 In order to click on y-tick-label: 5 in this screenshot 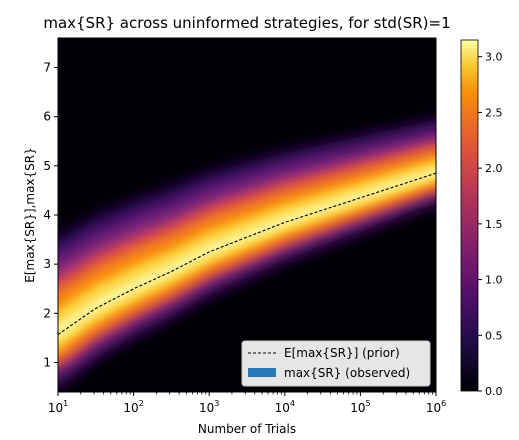, I will do `click(47, 166)`.